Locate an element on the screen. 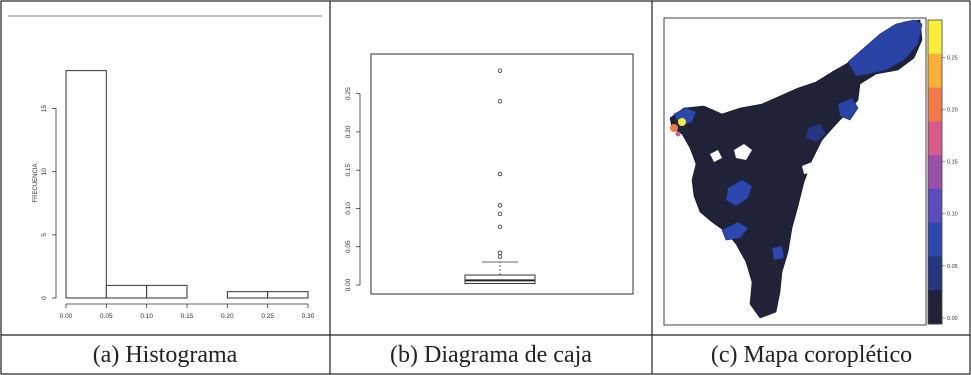  boxplot-y-tick-label: 0.10 is located at coordinates (348, 208).